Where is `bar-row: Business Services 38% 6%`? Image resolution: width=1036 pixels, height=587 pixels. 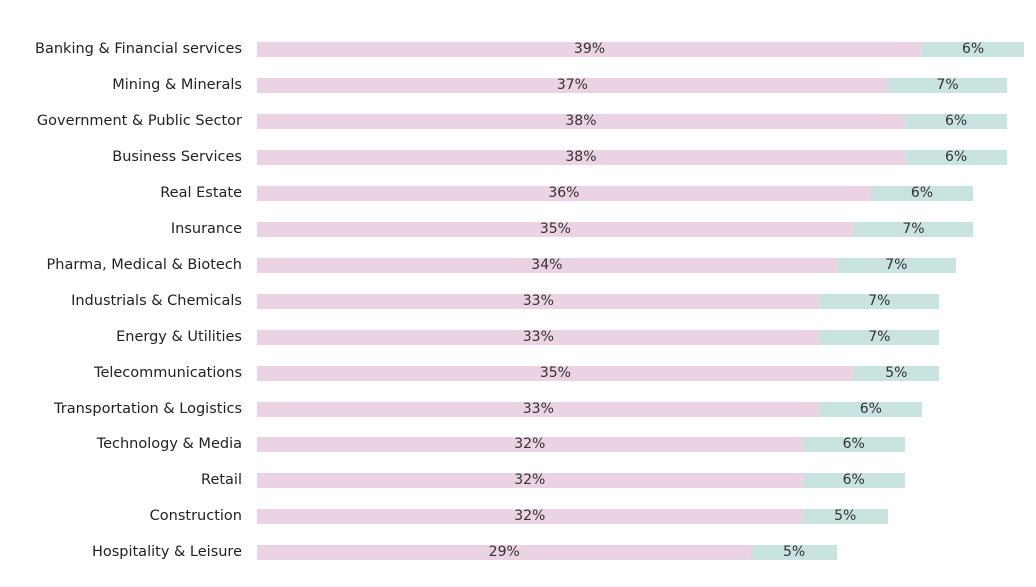 bar-row: Business Services 38% 6% is located at coordinates (518, 157).